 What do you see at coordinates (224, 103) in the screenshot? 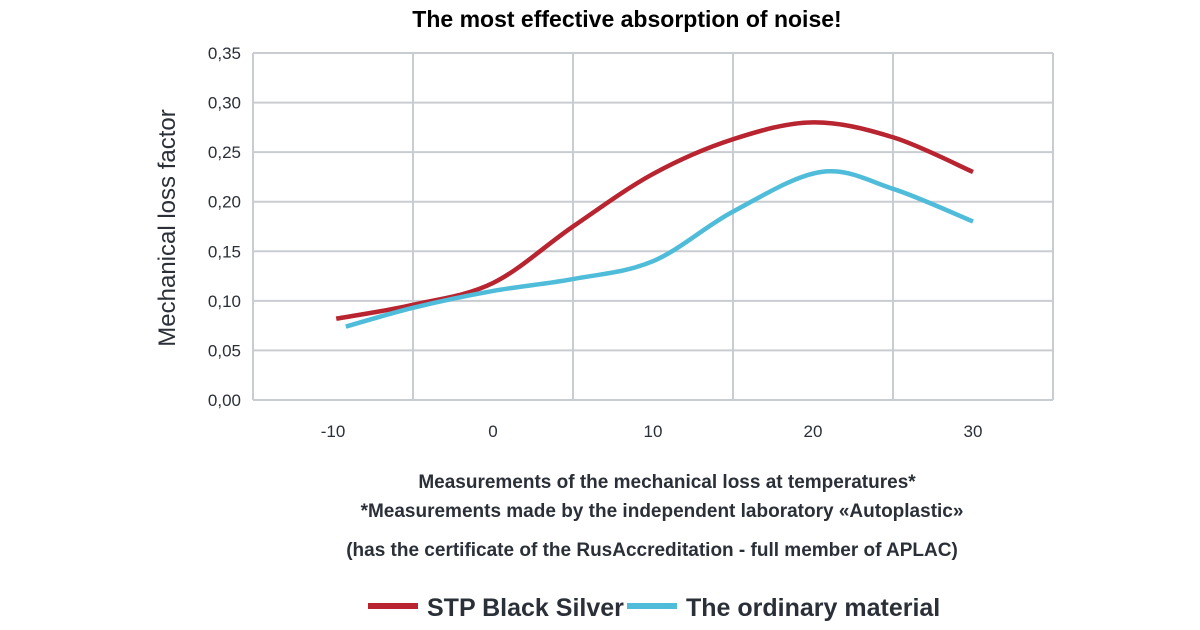
I see `y-tick-label: 0,30` at bounding box center [224, 103].